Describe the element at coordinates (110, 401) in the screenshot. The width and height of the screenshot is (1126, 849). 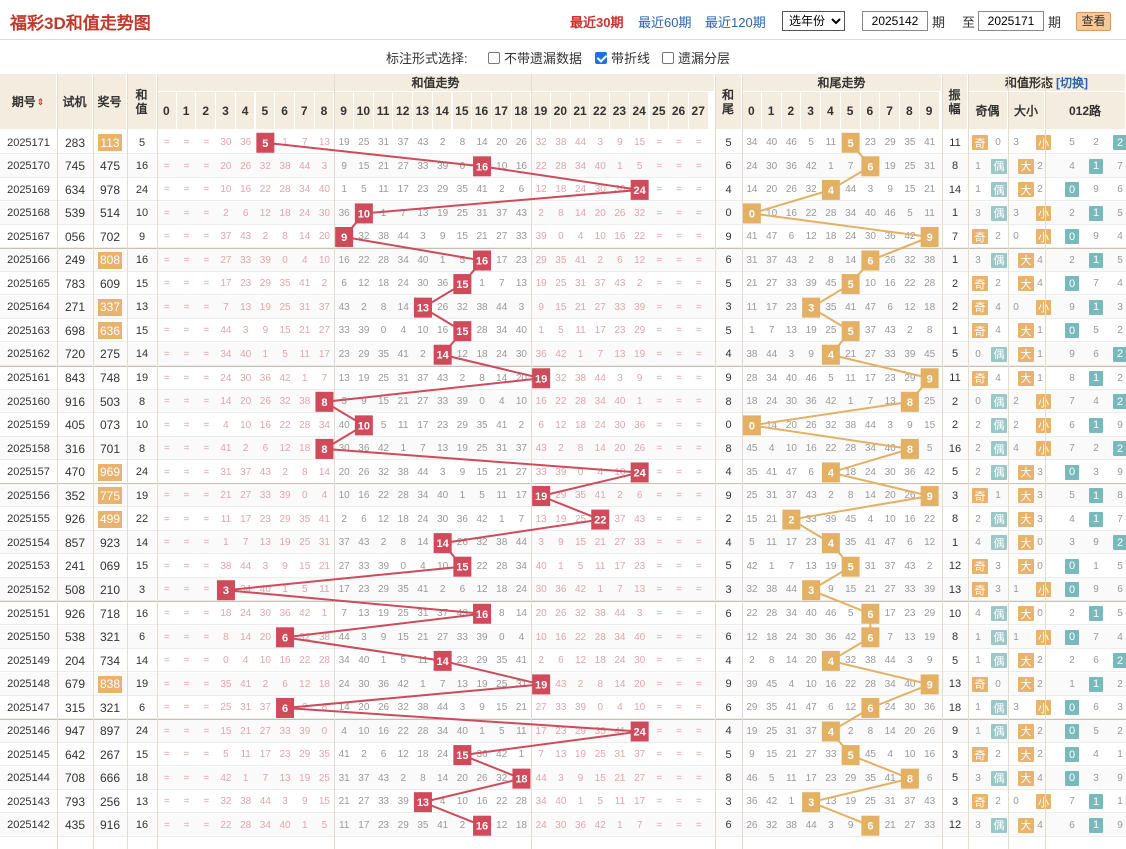
I see `prize-cell: 503` at that location.